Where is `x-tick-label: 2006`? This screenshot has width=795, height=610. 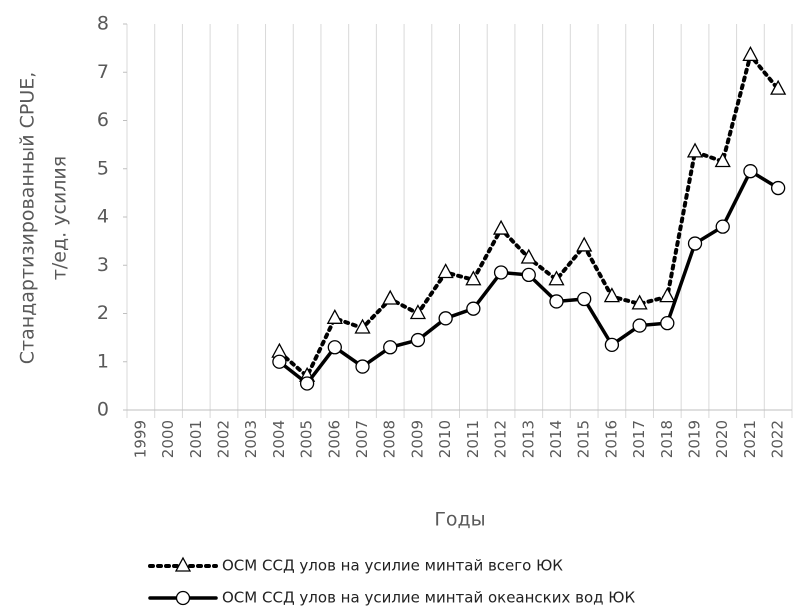 x-tick-label: 2006 is located at coordinates (334, 439).